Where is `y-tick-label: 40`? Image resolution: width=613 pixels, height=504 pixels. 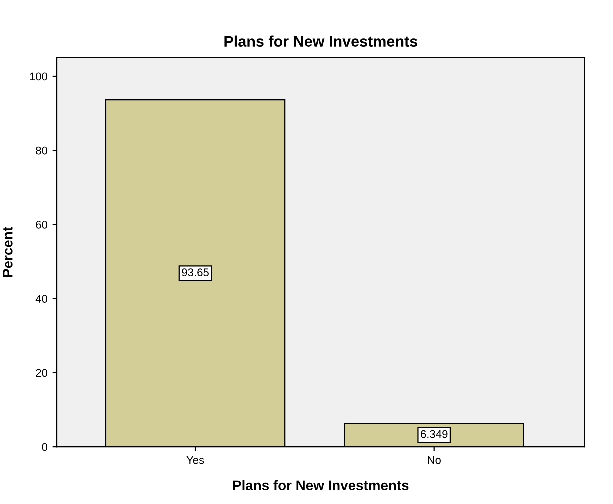
y-tick-label: 40 is located at coordinates (42, 299).